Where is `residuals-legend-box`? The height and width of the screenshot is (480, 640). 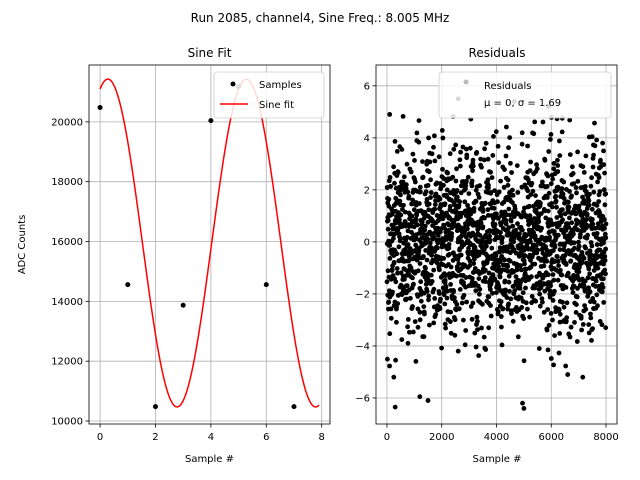 residuals-legend-box is located at coordinates (525, 95).